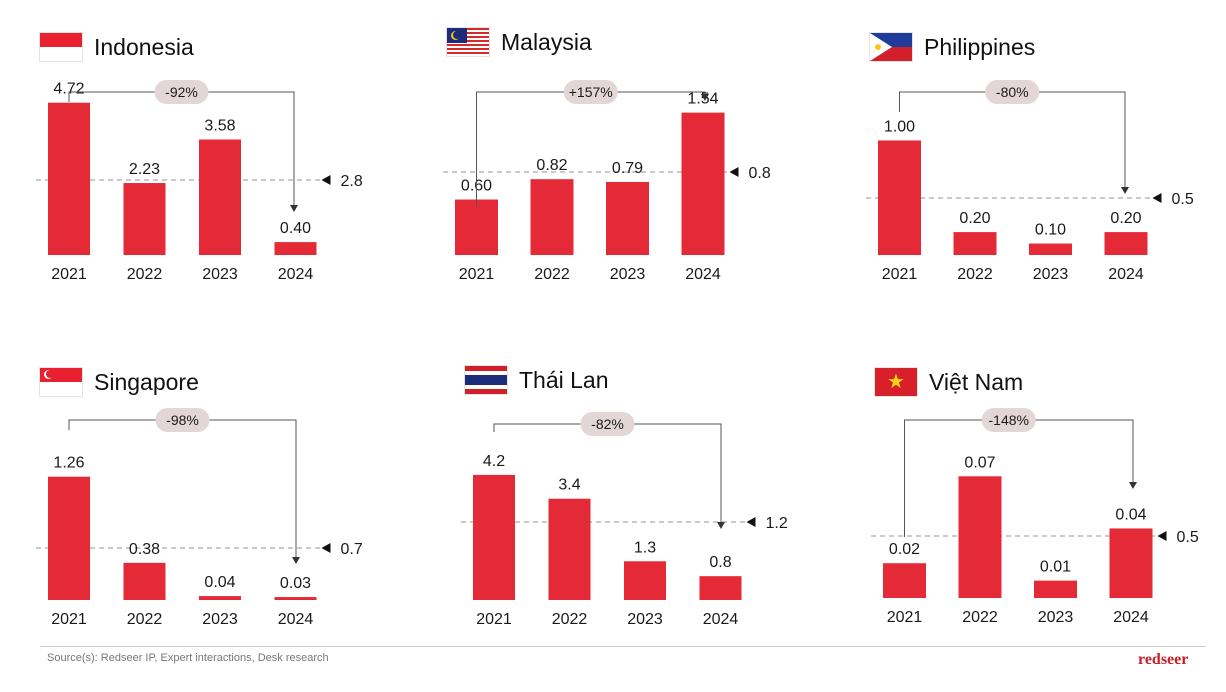 This screenshot has width=1226, height=692. I want to click on chart-header: Malaysia, so click(519, 42).